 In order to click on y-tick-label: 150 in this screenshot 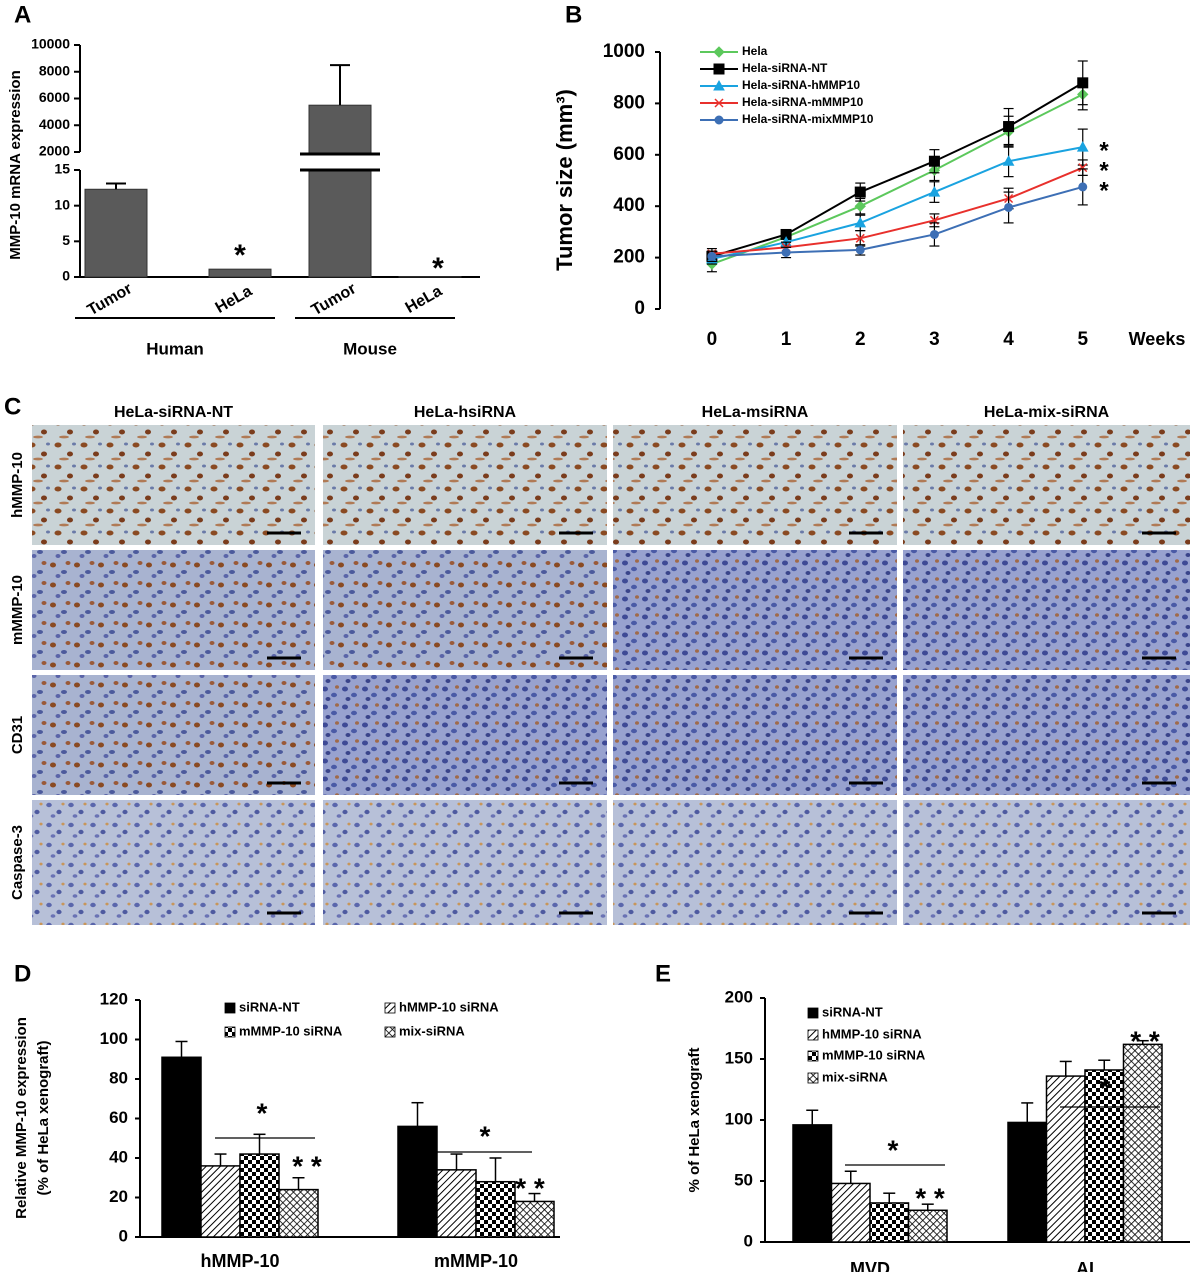, I will do `click(739, 1057)`.